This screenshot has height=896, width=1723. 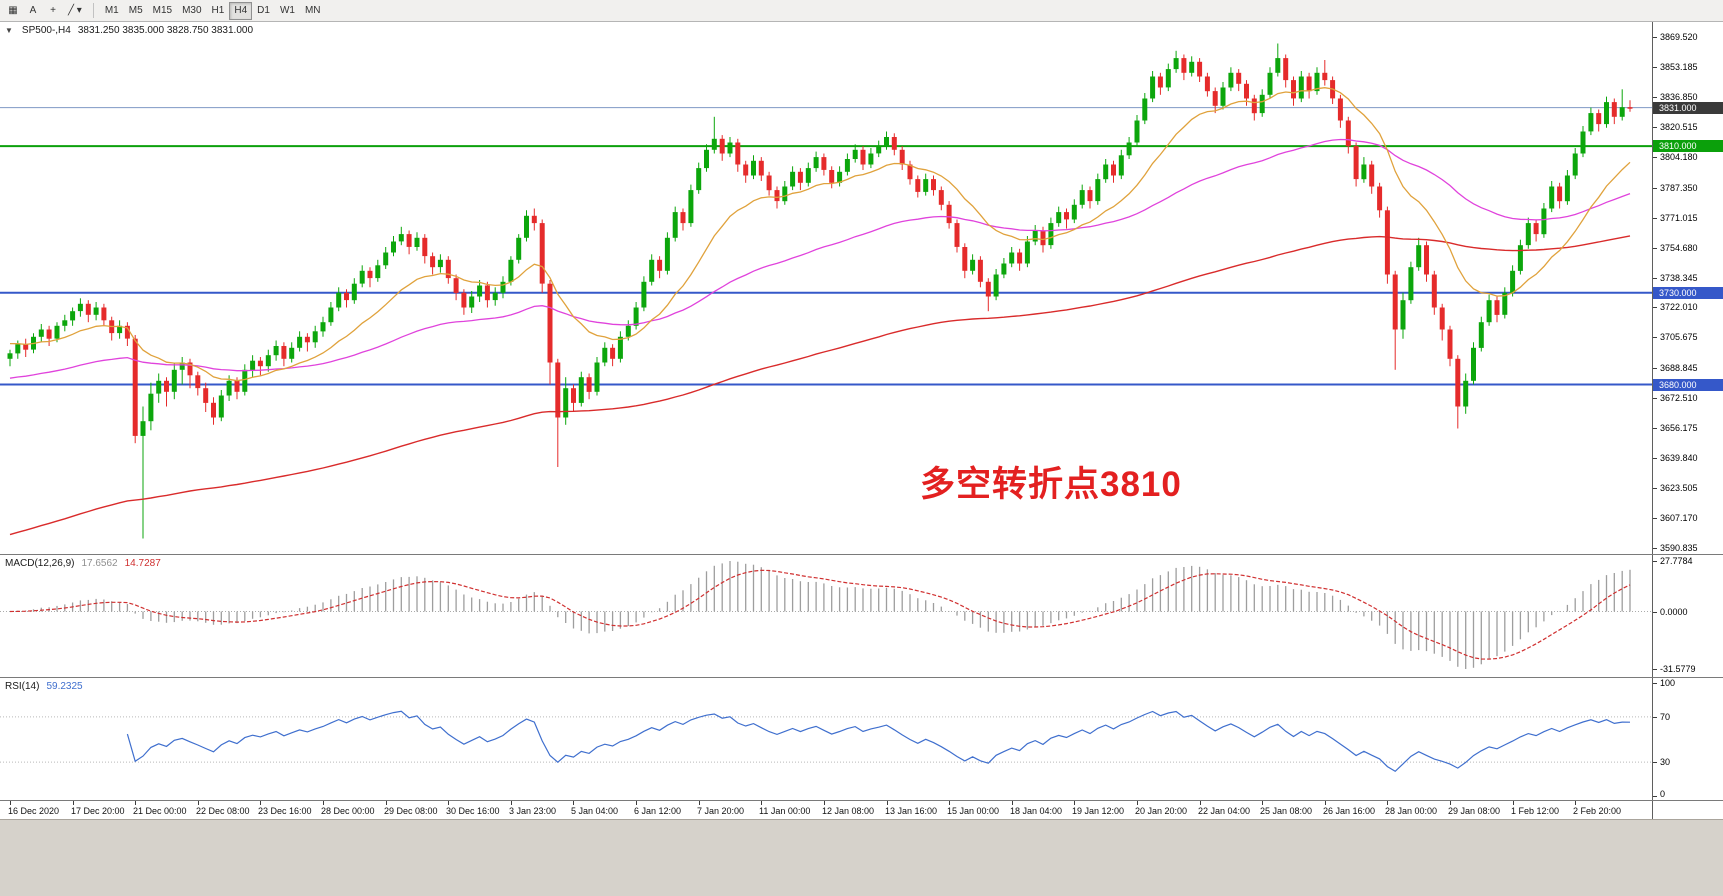 I want to click on time-axis-label: 5 Jan 04:00, so click(x=595, y=811).